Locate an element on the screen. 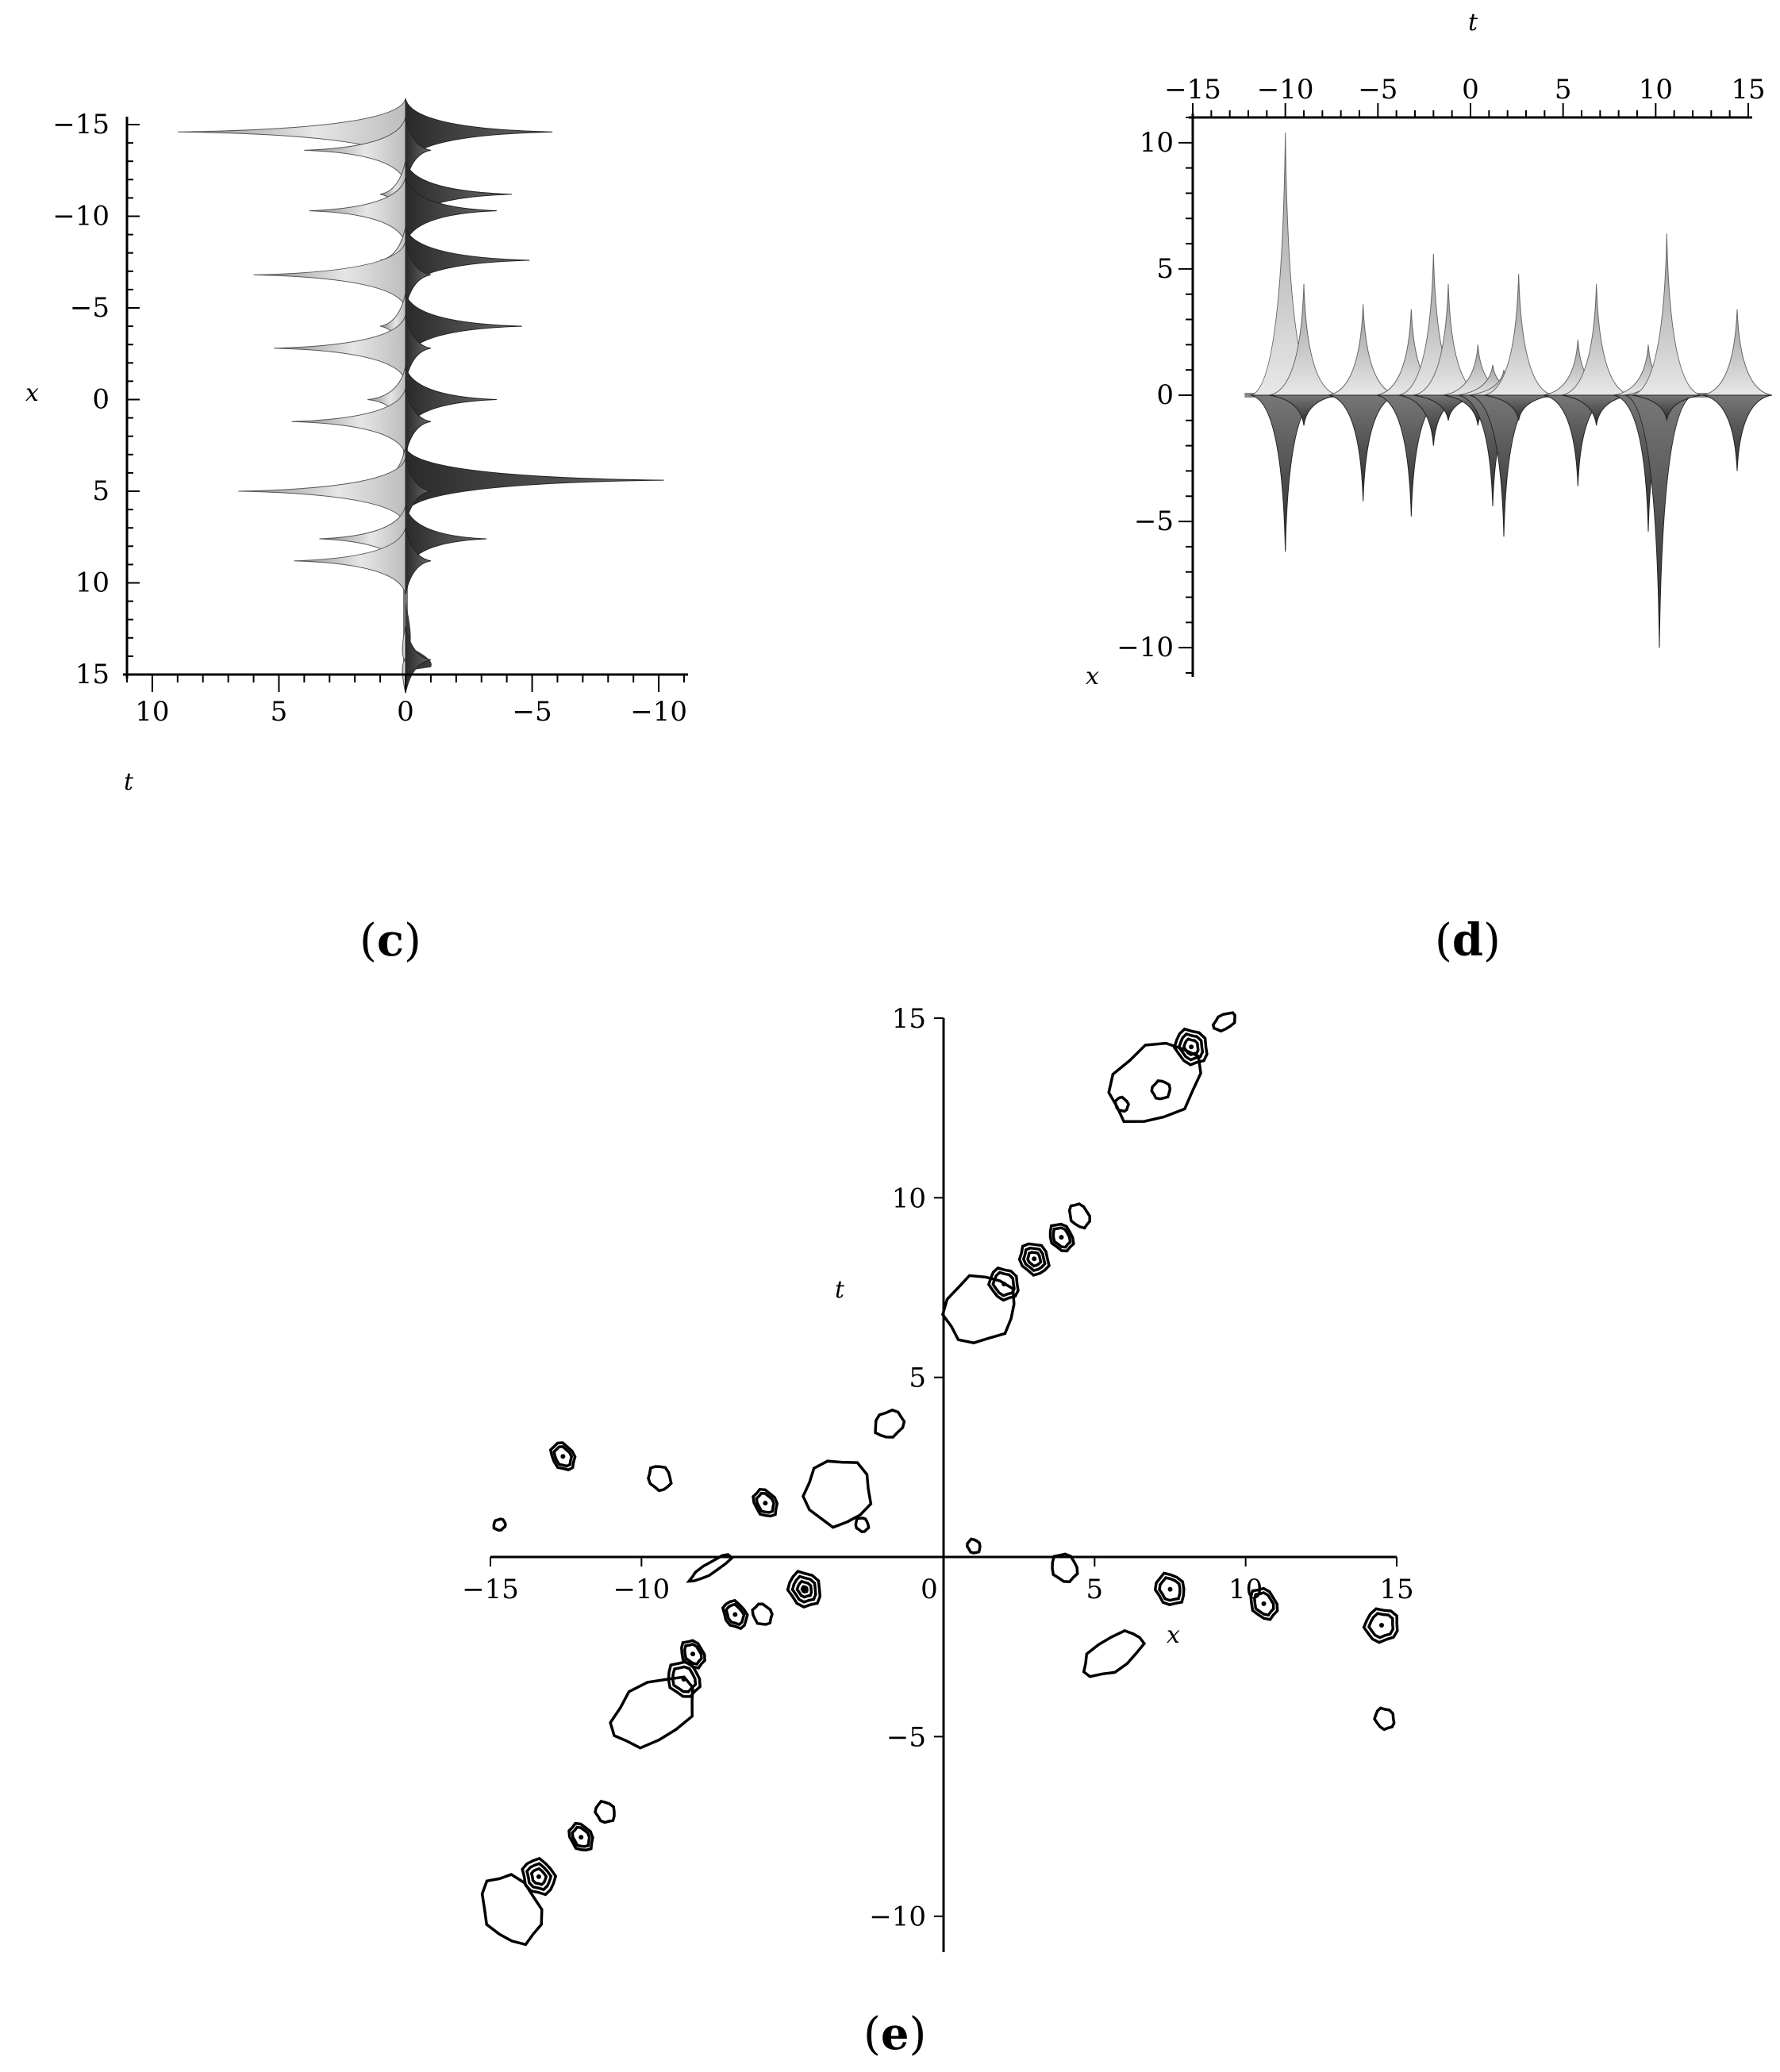  panel-c-y-tick-label: 10 is located at coordinates (93, 583).